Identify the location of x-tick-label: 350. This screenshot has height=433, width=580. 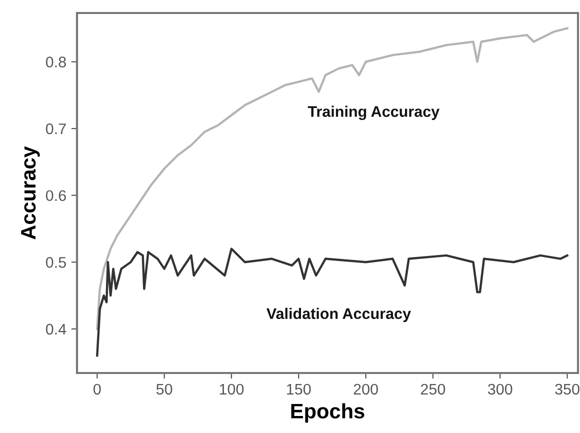
(567, 389).